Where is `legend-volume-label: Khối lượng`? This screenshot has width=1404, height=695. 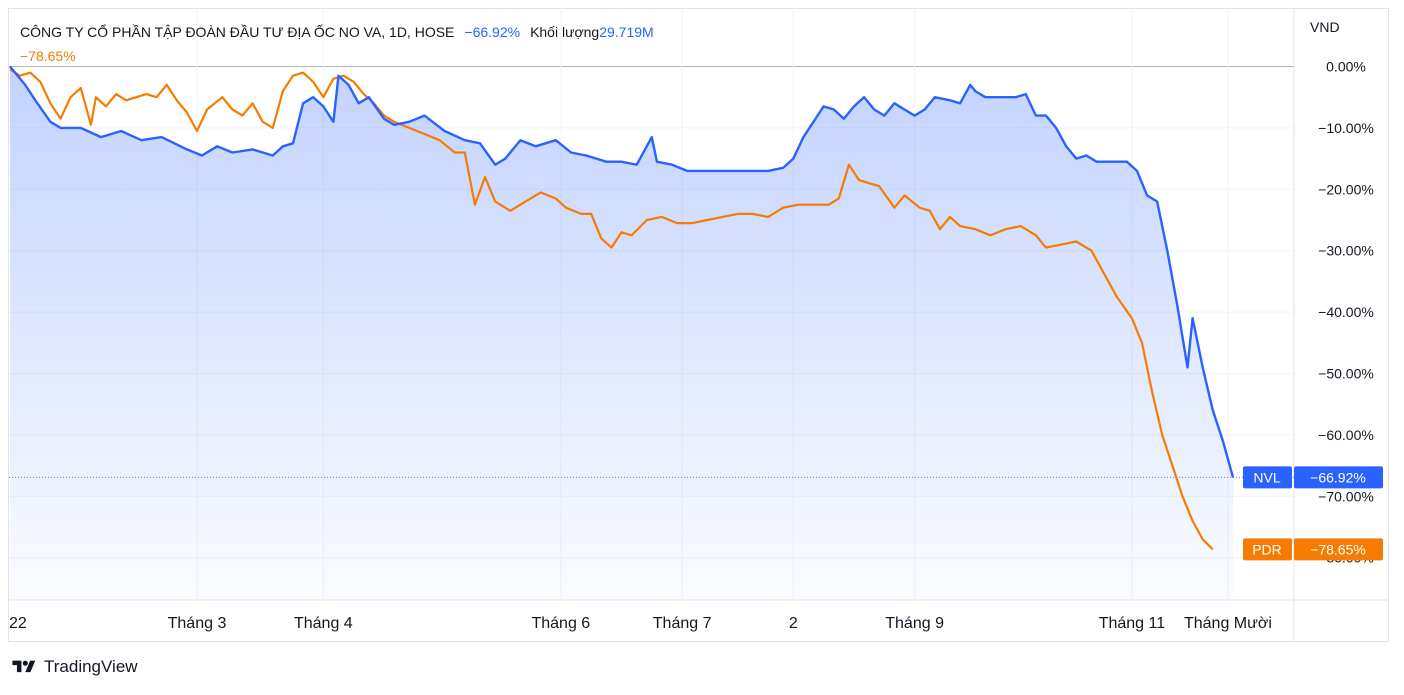
legend-volume-label: Khối lượng is located at coordinates (564, 32).